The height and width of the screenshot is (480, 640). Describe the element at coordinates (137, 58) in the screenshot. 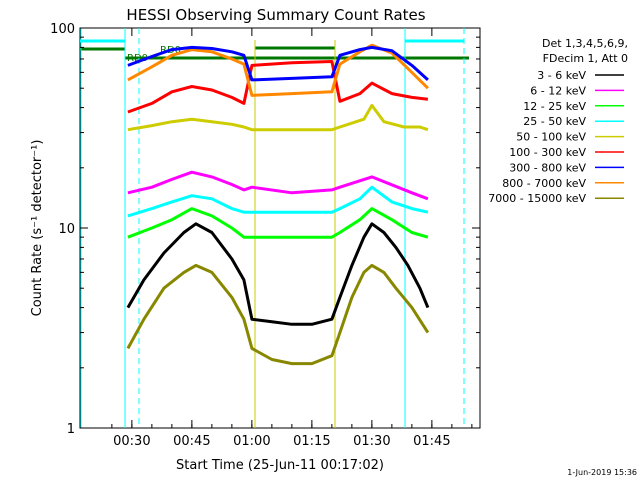

I see `rd0-label-2: RD0` at that location.